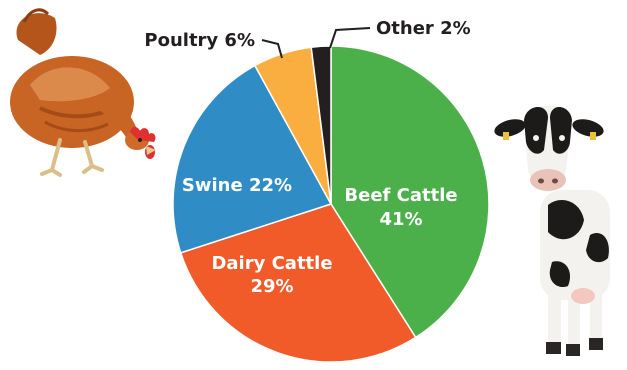  Describe the element at coordinates (400, 195) in the screenshot. I see `label-beef-cattle: Beef Cattle` at that location.